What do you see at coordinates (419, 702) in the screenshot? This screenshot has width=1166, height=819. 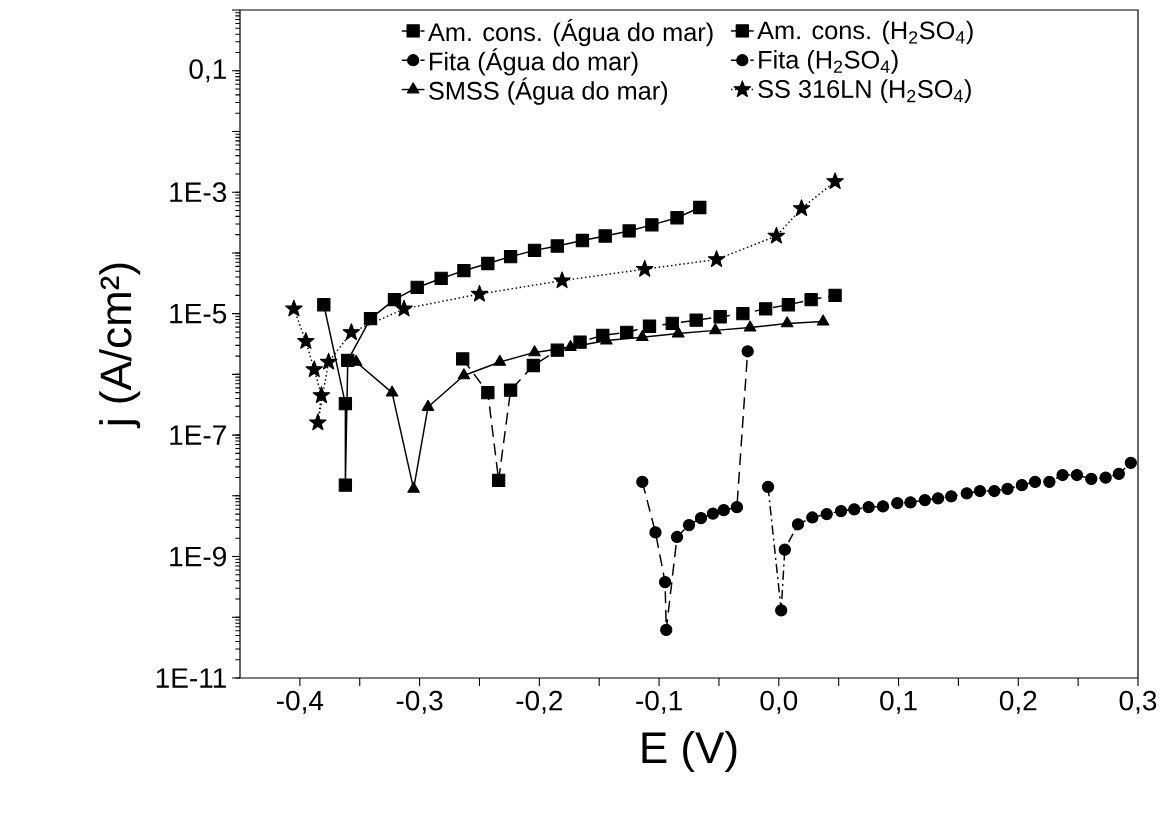 I see `x-tick-label: -0,3` at bounding box center [419, 702].